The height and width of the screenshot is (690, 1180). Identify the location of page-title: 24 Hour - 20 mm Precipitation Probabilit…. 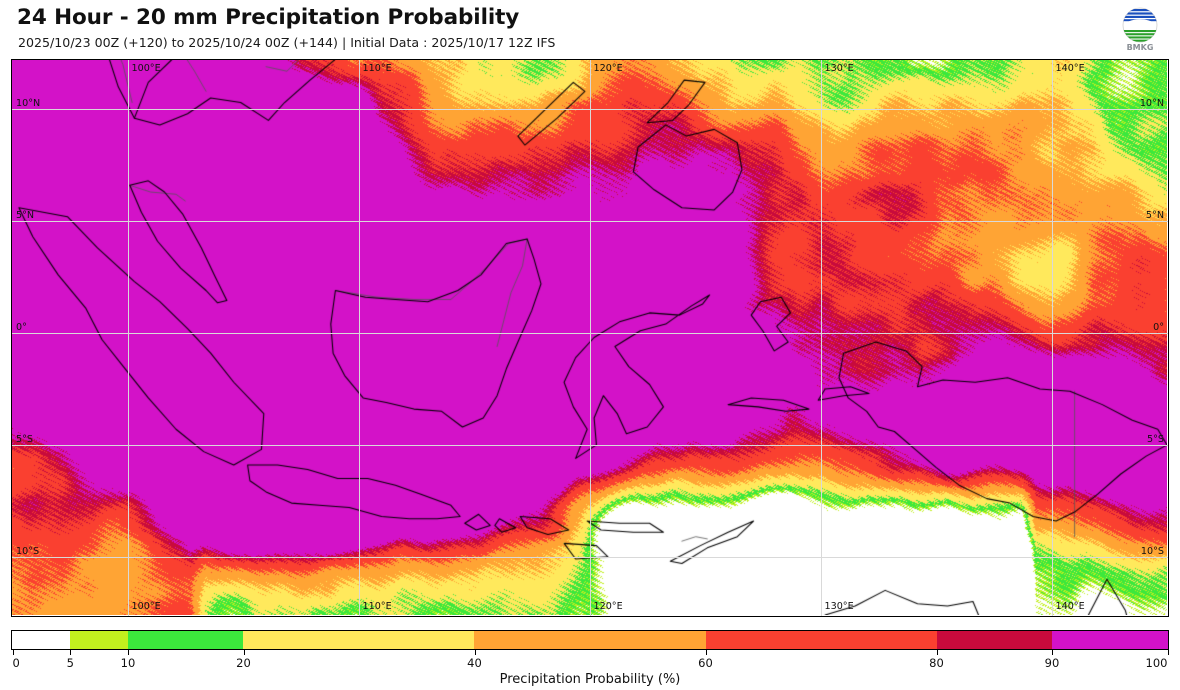
(268, 17).